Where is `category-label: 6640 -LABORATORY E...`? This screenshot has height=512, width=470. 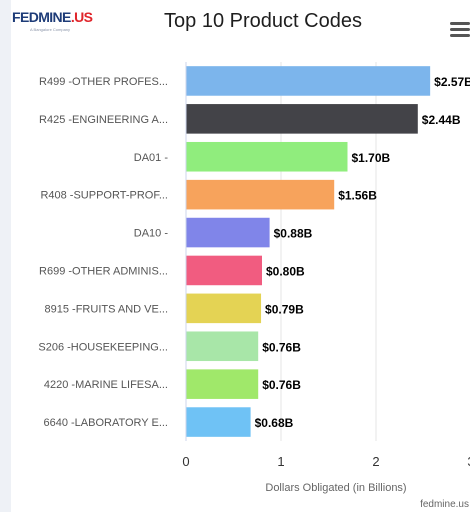
category-label: 6640 -LABORATORY E... is located at coordinates (105, 423).